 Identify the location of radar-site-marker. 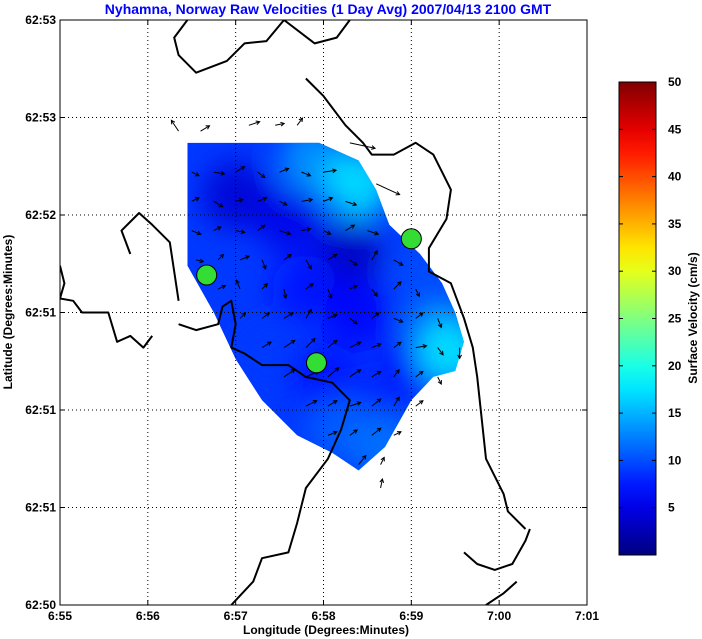
(207, 275).